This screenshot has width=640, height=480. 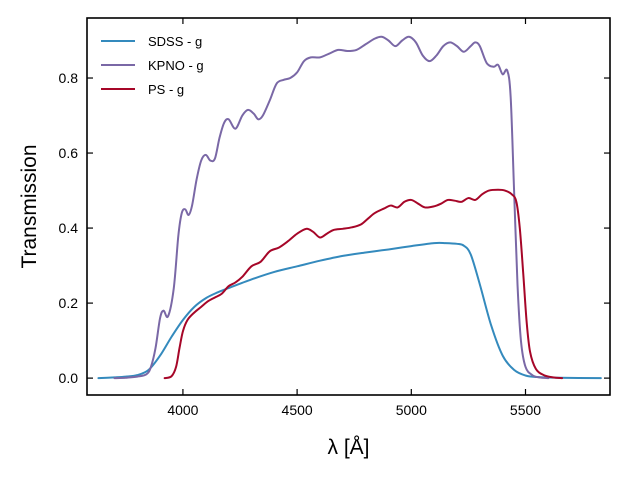 What do you see at coordinates (69, 303) in the screenshot?
I see `y-tick-label: 0.2` at bounding box center [69, 303].